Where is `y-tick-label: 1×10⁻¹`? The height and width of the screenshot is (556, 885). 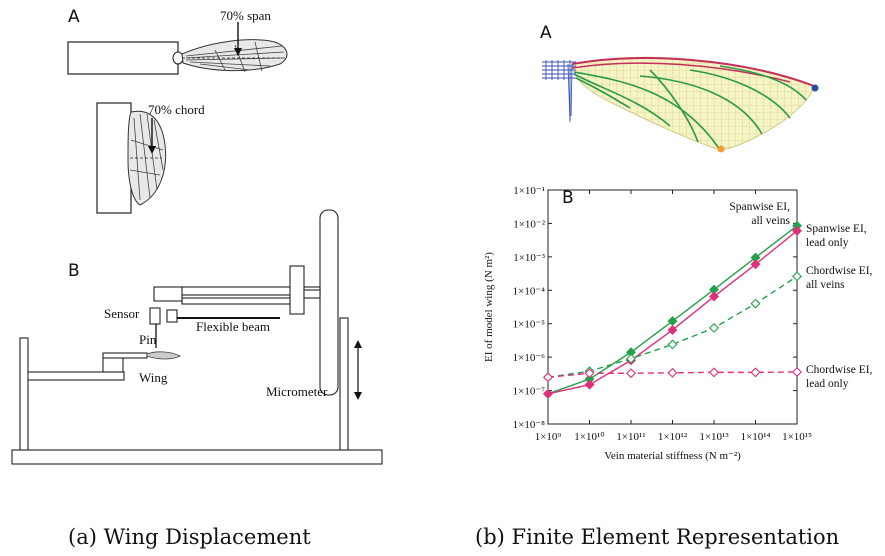 y-tick-label: 1×10⁻¹ is located at coordinates (529, 191).